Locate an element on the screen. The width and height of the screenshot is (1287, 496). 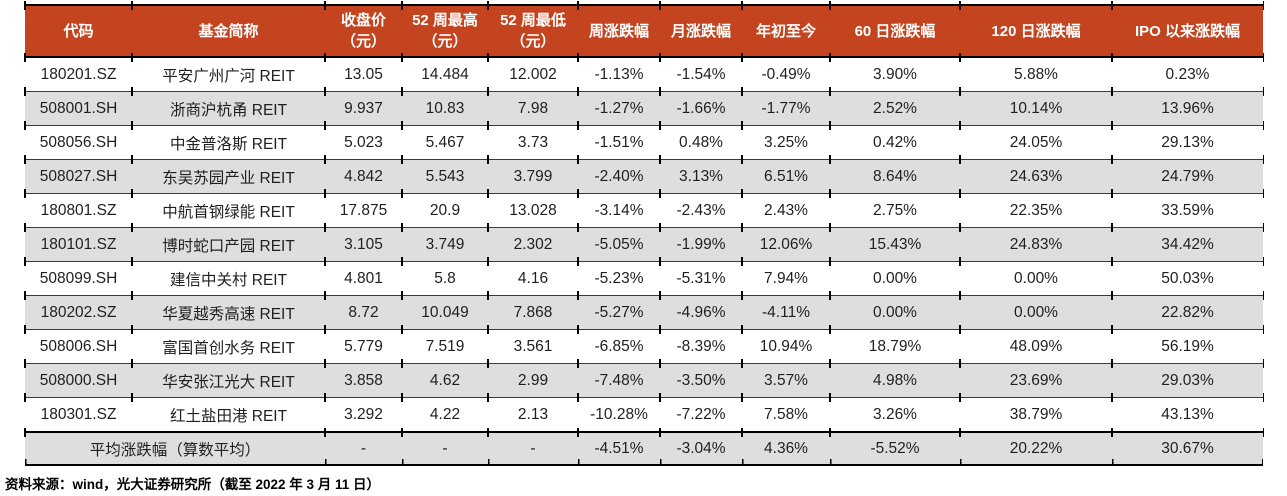
col-header-ipo-change: IPO 以来涨跌幅 is located at coordinates (1187, 29).